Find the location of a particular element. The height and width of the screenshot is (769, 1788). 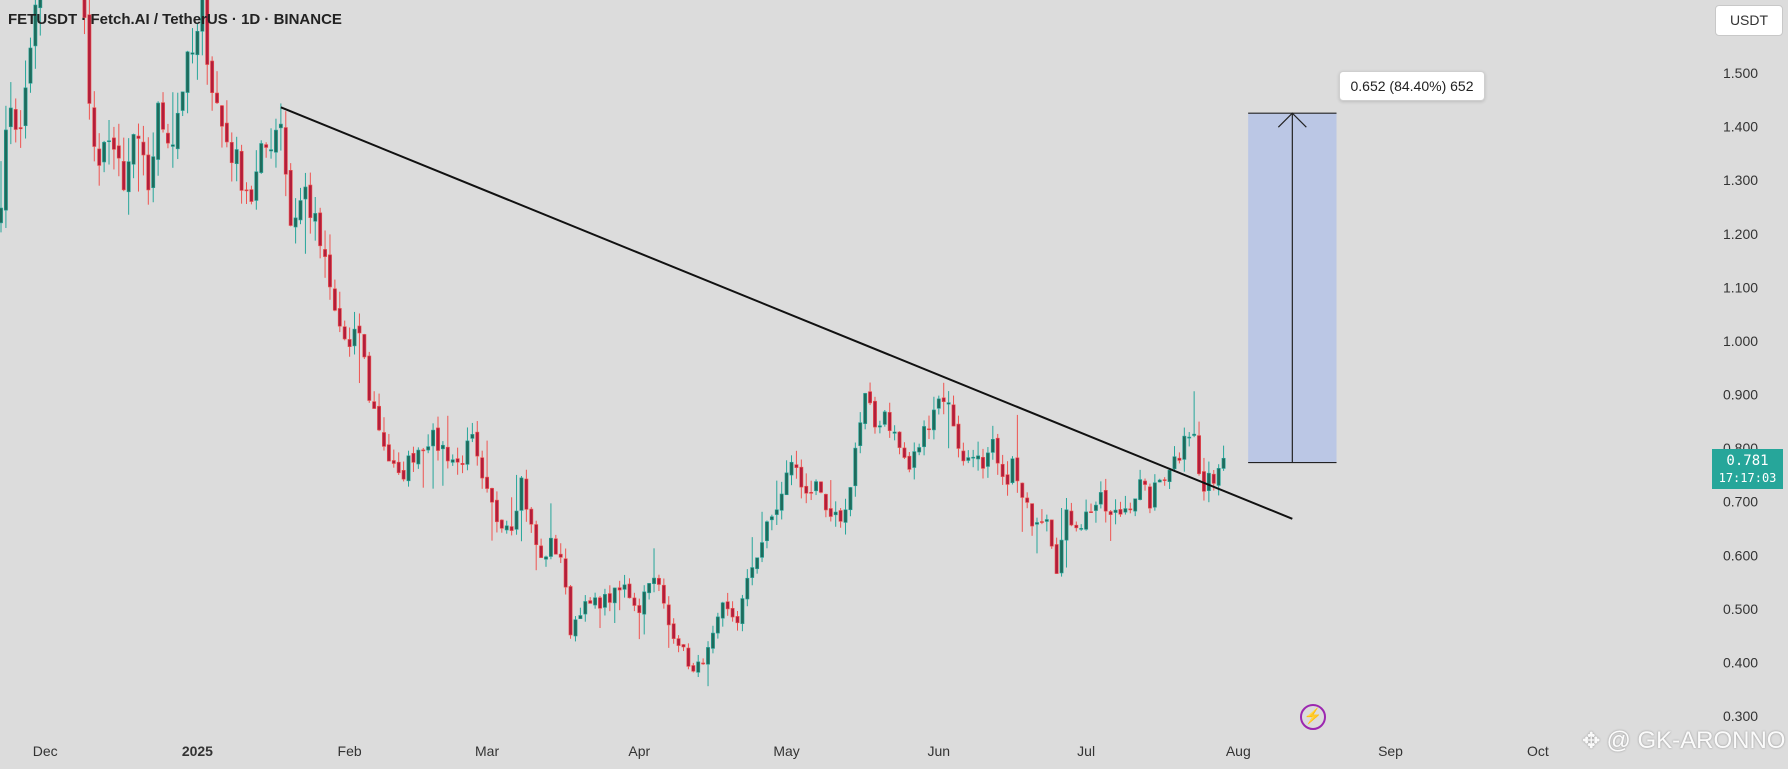

price-tick-label: 0.600 is located at coordinates (1740, 555).